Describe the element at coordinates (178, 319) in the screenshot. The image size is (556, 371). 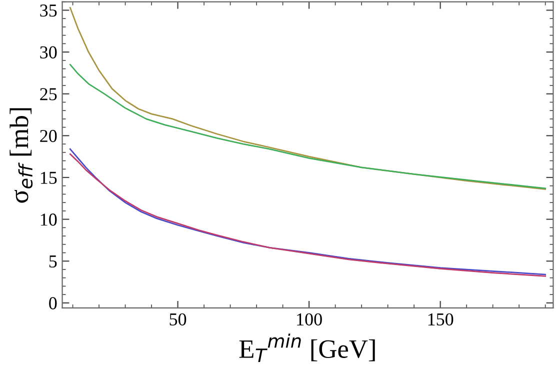
I see `x-tick-label: 50` at that location.